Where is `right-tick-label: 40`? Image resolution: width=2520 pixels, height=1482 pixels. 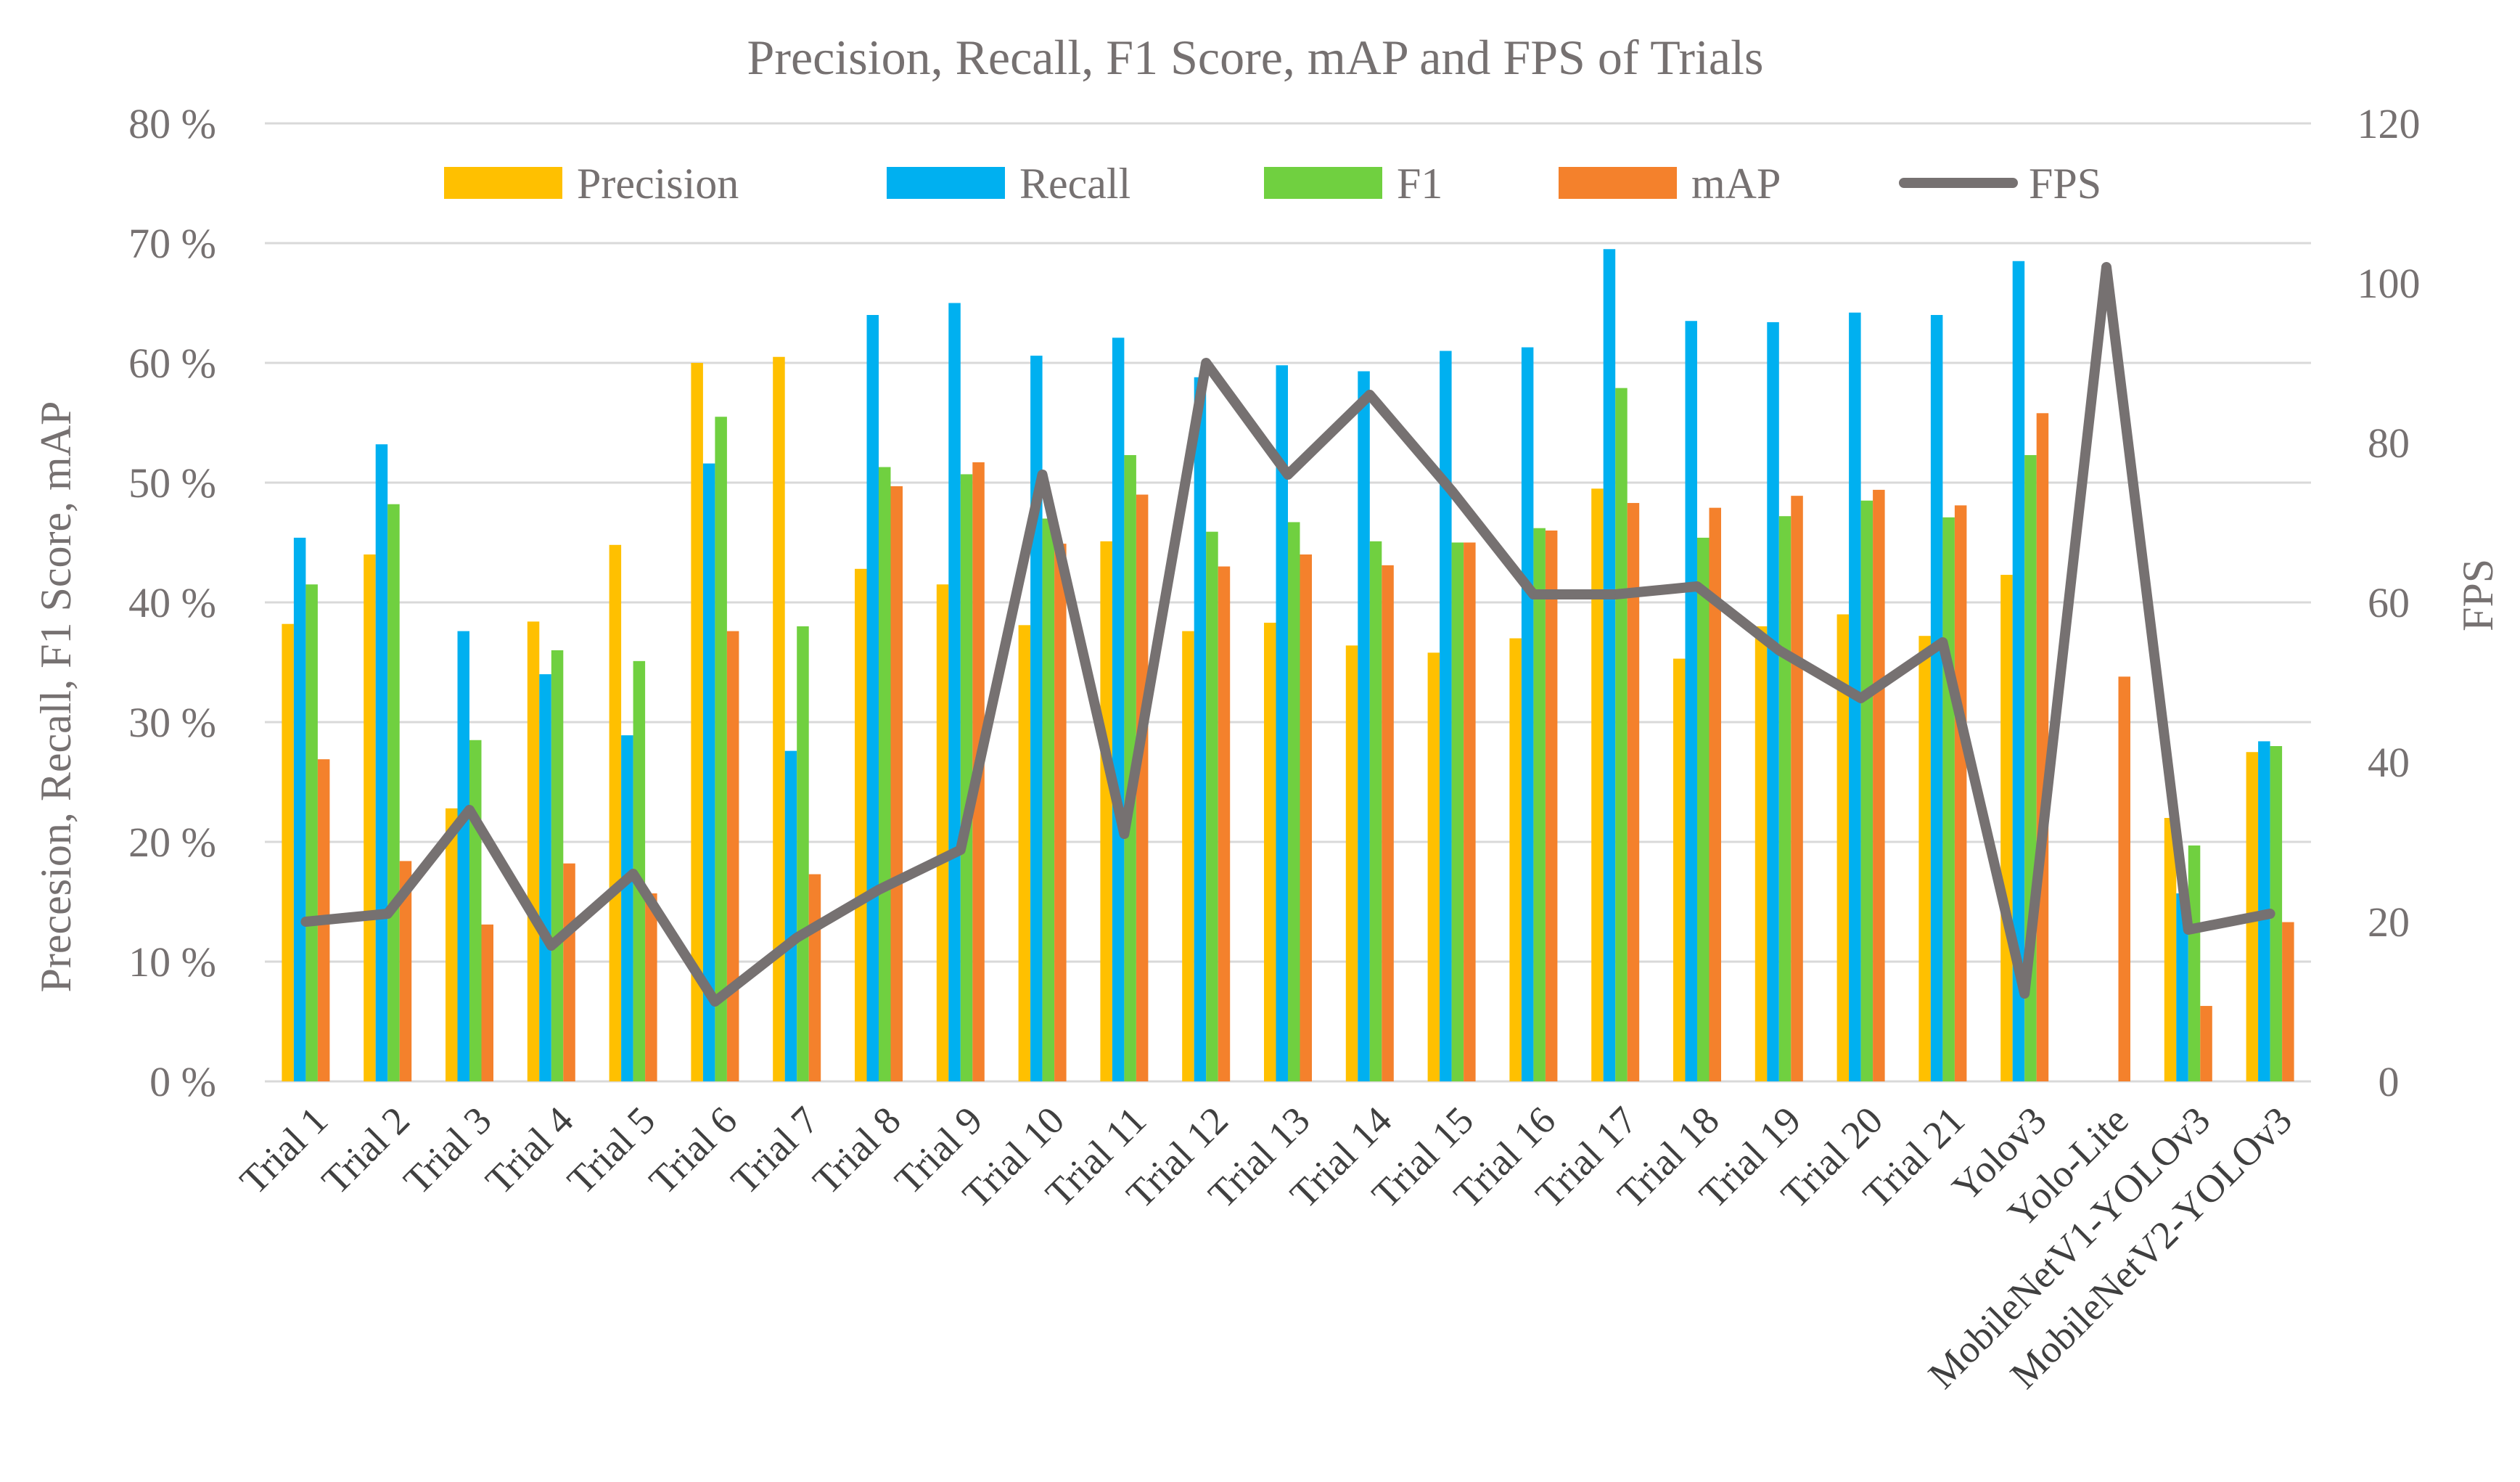
right-tick-label: 40 is located at coordinates (2389, 762).